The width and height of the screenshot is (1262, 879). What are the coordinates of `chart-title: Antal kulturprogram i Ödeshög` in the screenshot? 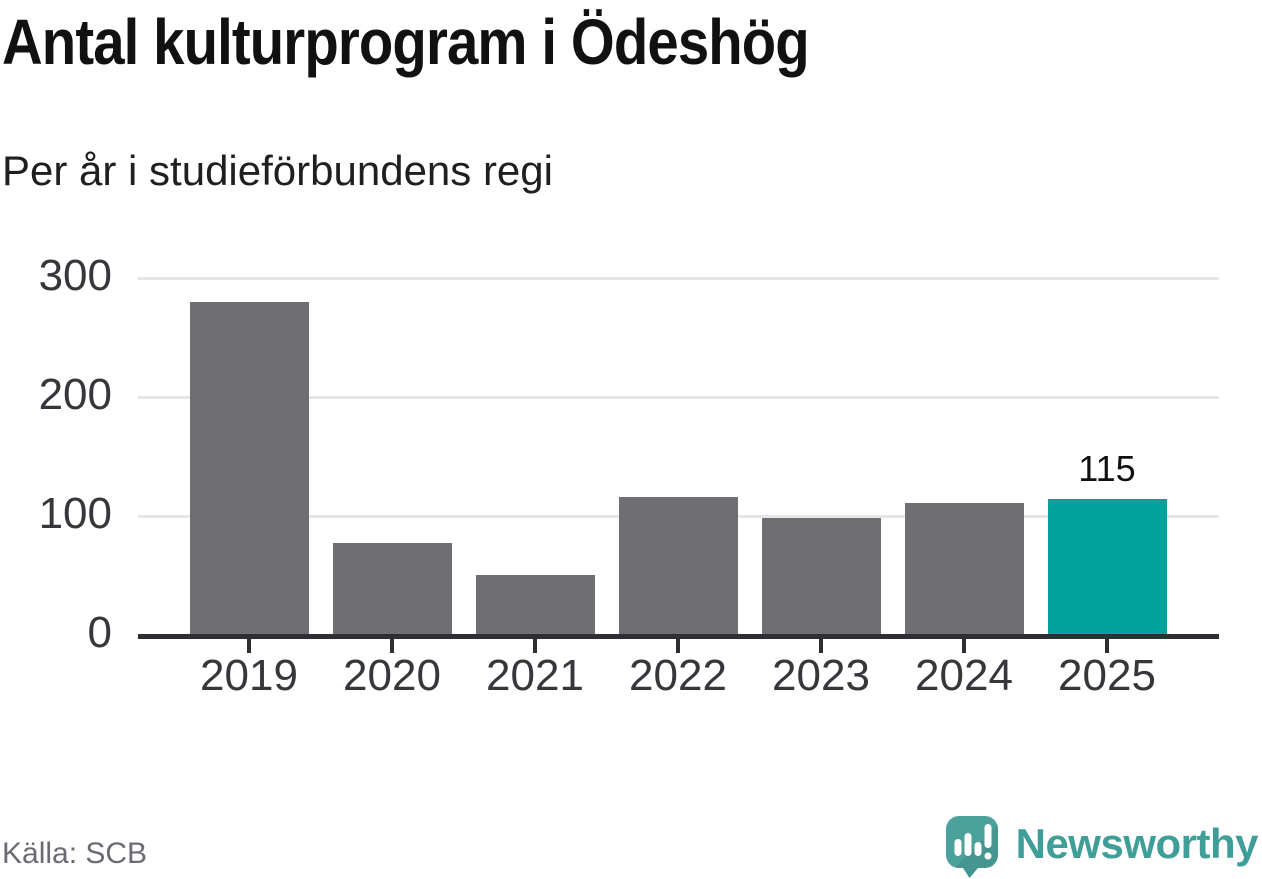 It's located at (406, 42).